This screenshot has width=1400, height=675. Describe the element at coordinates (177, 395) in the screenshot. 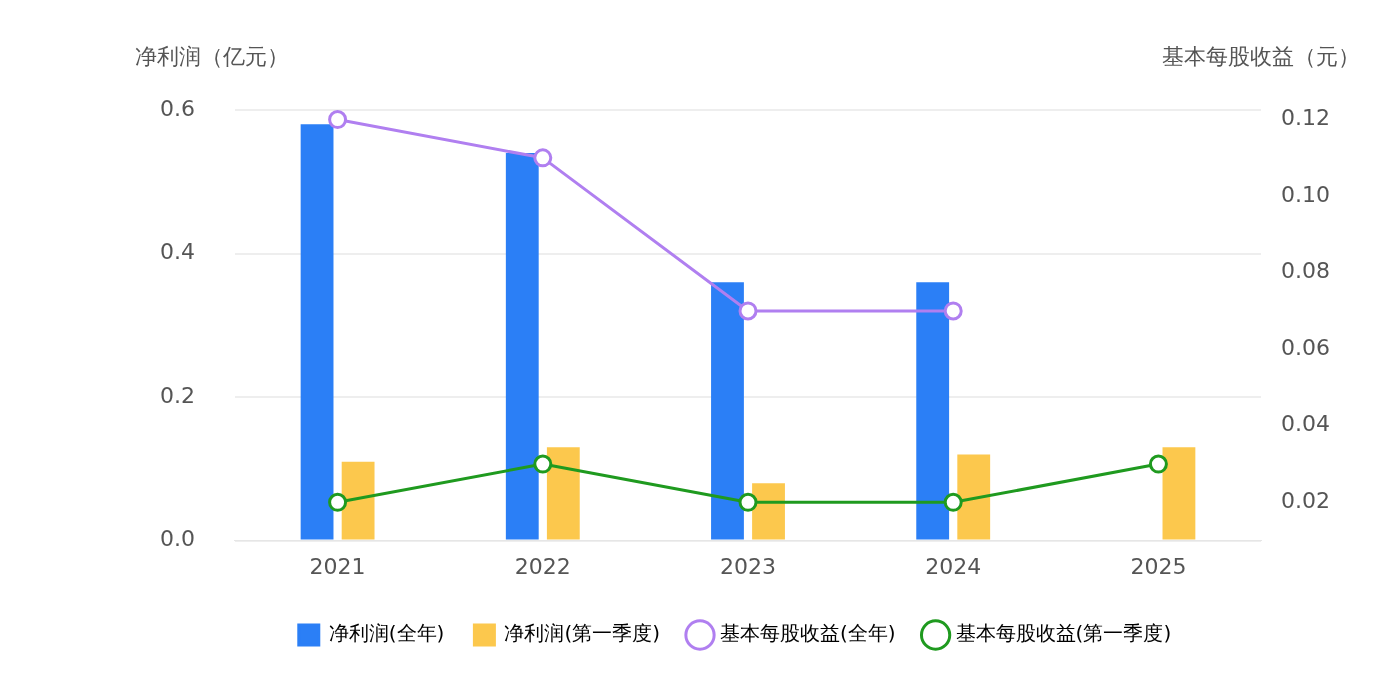

I see `y-tick-label: 0.2` at that location.